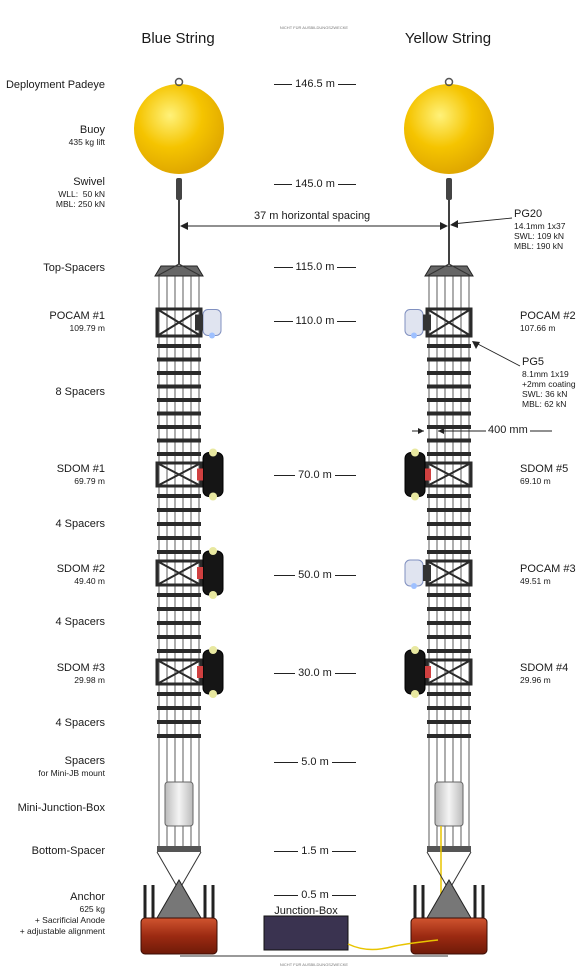 Image resolution: width=586 pixels, height=976 pixels. Describe the element at coordinates (306, 933) in the screenshot. I see `junction-box` at that location.